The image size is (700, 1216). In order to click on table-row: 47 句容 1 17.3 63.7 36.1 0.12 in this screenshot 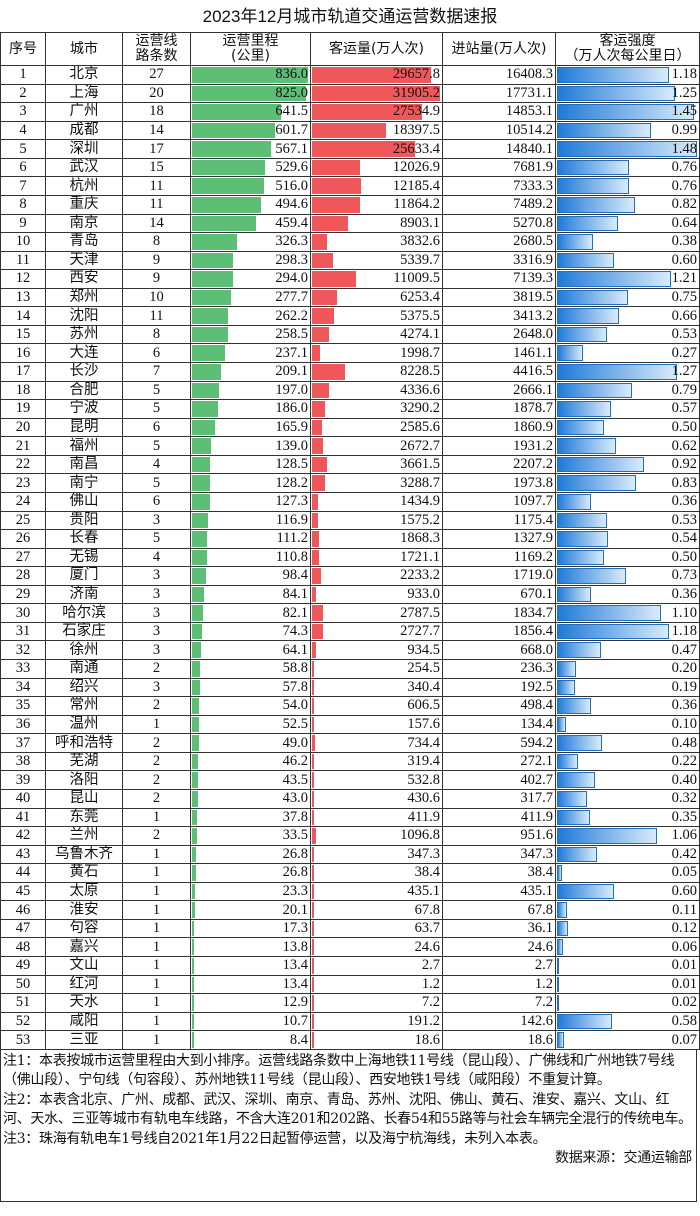, I will do `click(350, 928)`.